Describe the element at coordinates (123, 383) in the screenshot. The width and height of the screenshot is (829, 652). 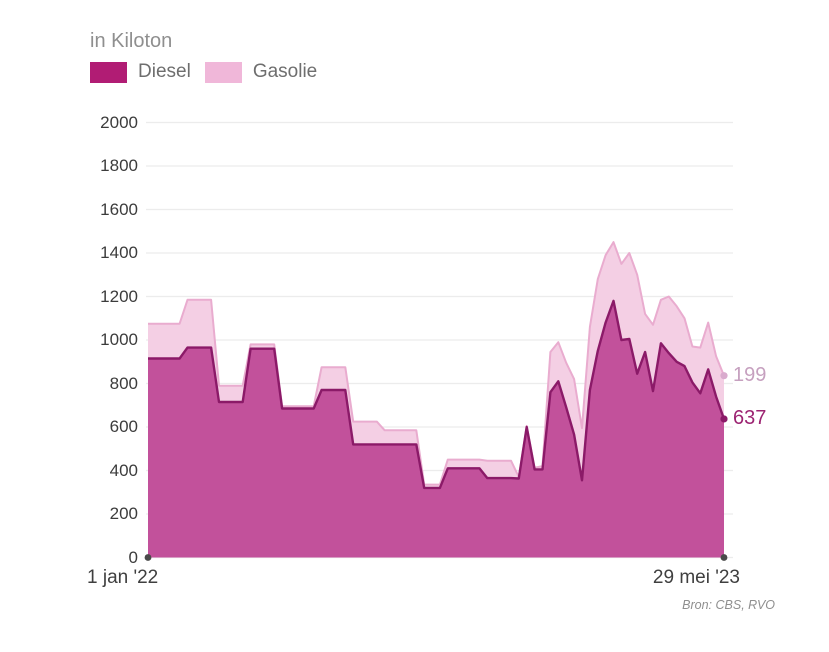
I see `y-tick-label: 800` at that location.